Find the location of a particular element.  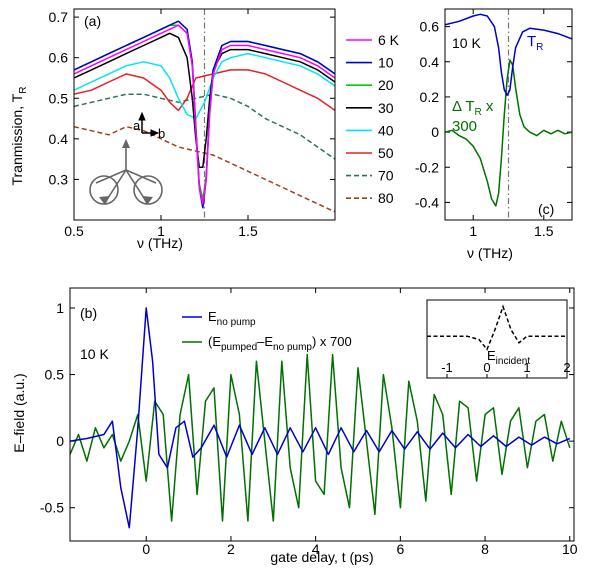

legend-label-4: 40 is located at coordinates (386, 130).